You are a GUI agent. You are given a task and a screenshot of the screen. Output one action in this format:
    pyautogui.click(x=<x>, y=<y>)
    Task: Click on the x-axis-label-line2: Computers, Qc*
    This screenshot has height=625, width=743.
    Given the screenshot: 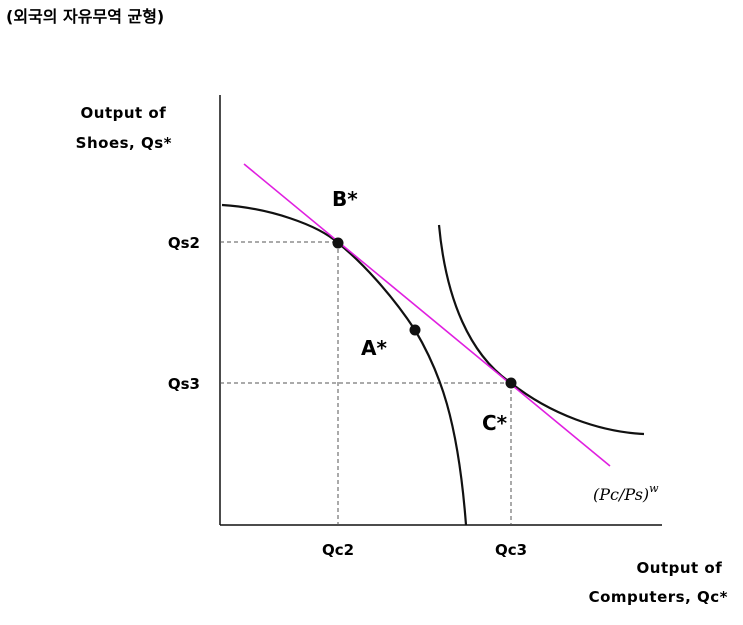 What is the action you would take?
    pyautogui.click(x=658, y=597)
    